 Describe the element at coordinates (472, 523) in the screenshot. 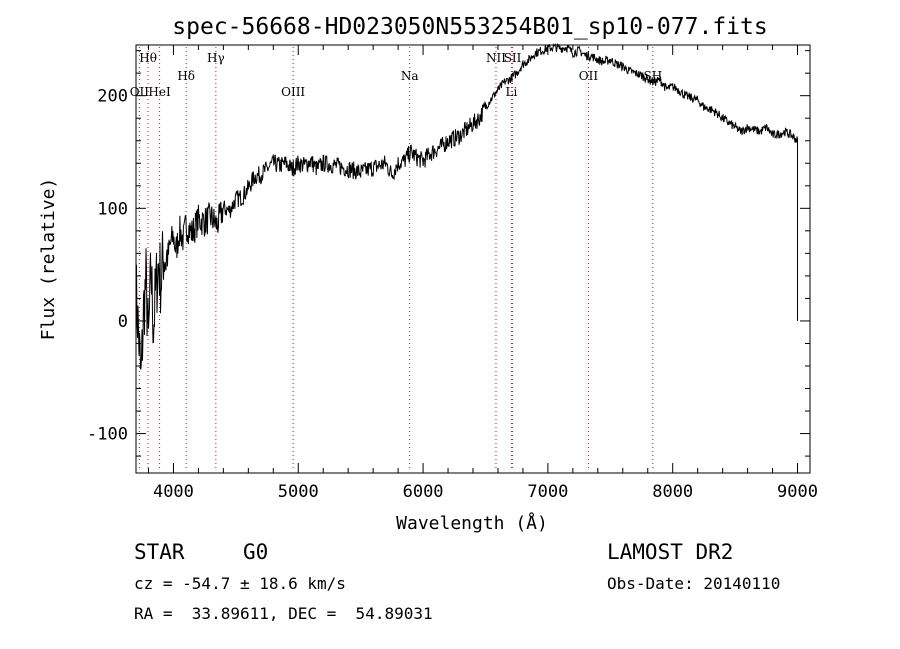

I see `x-axis-label: Wavelength (Å)` at that location.